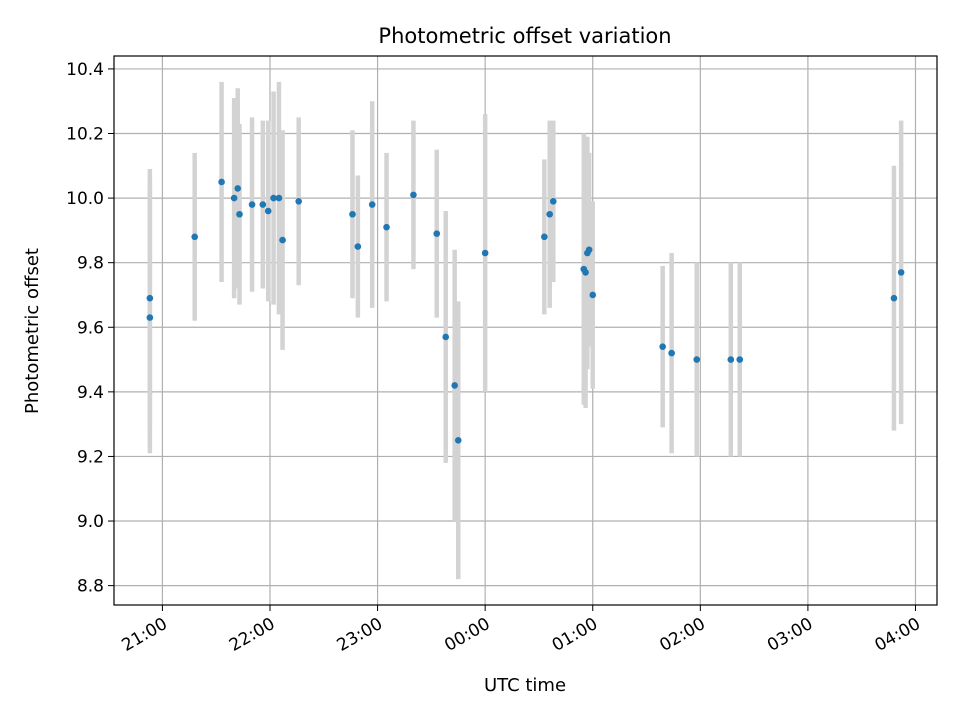  What do you see at coordinates (90, 587) in the screenshot?
I see `y-tick-label: 8.8` at bounding box center [90, 587].